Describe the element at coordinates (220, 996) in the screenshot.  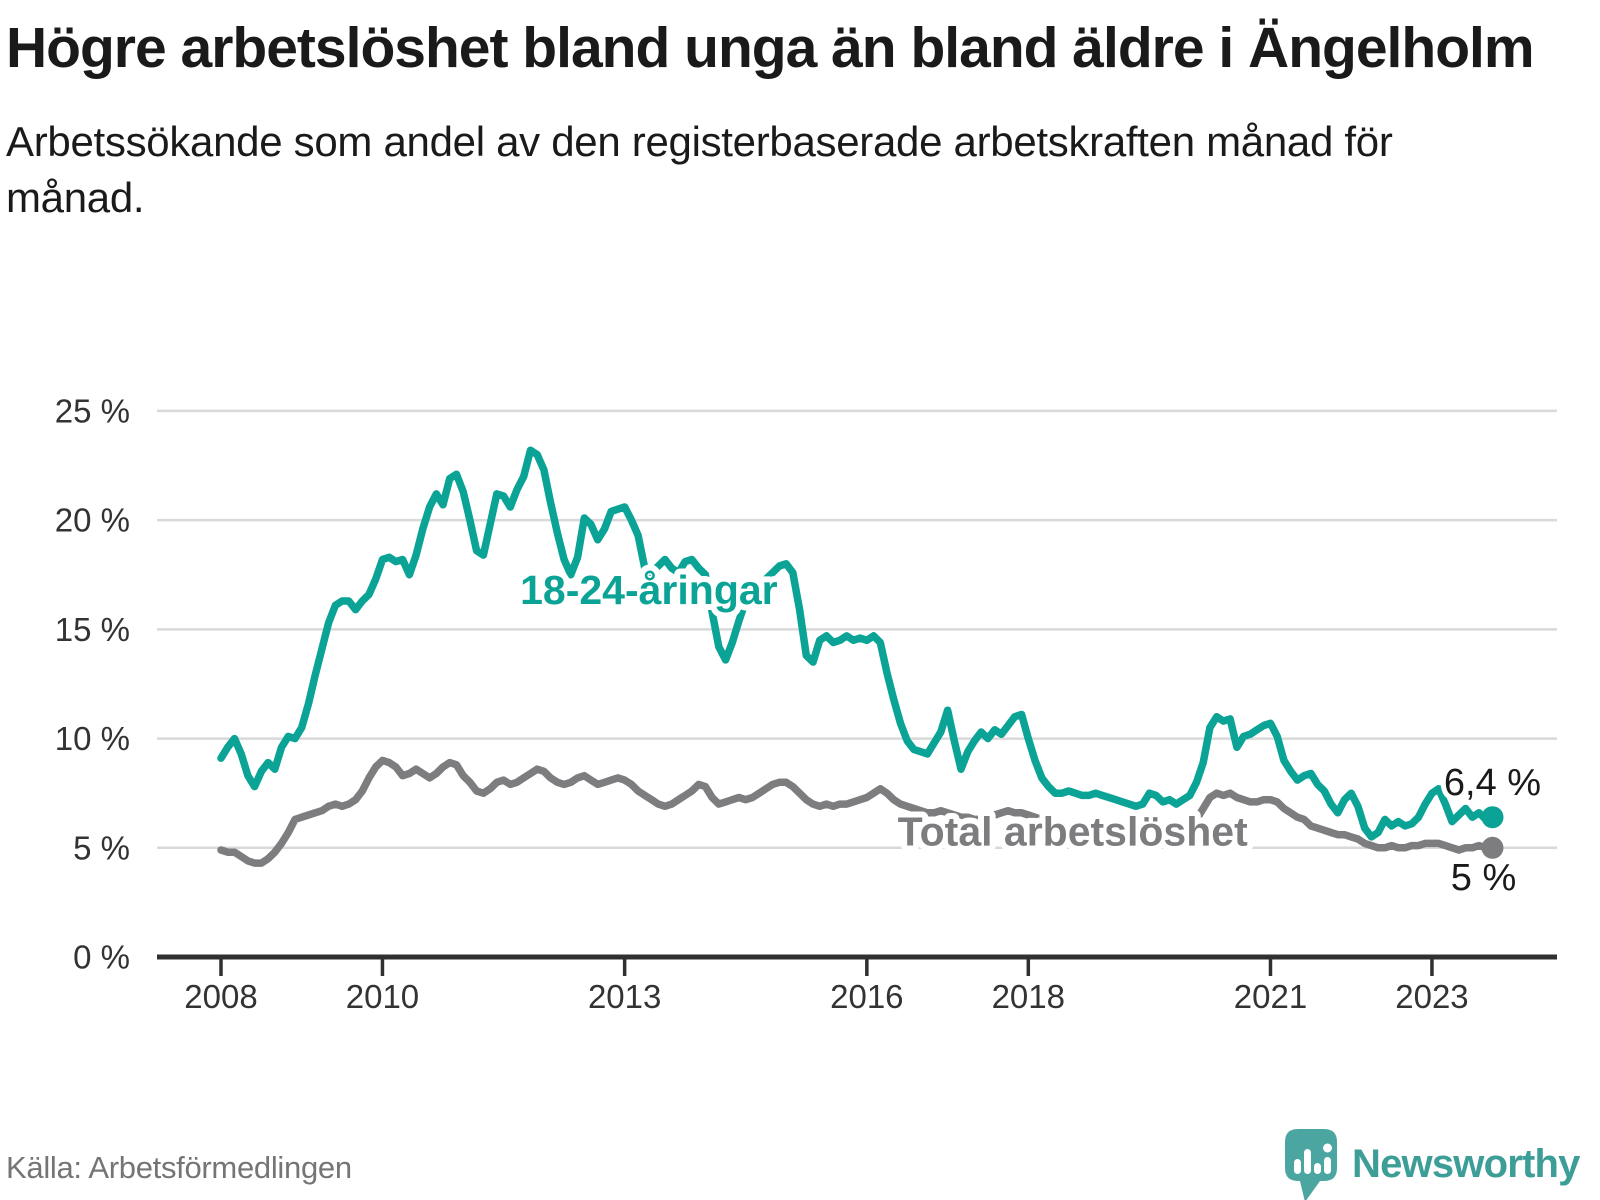
I see `x-axis-label-2008: 2008` at that location.